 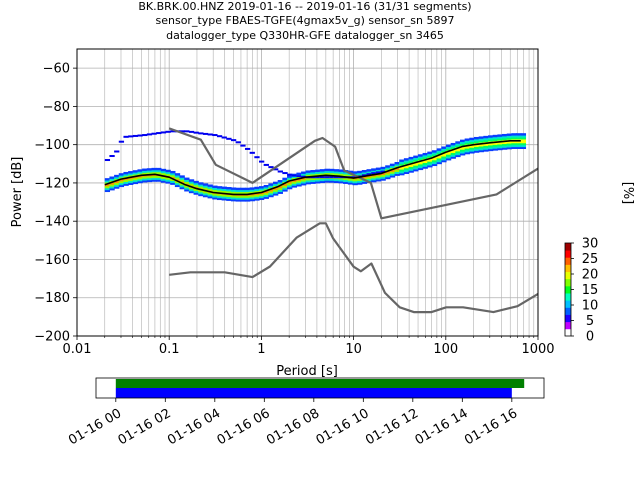 What do you see at coordinates (52, 222) in the screenshot?
I see `y-tick-label: −140` at bounding box center [52, 222].